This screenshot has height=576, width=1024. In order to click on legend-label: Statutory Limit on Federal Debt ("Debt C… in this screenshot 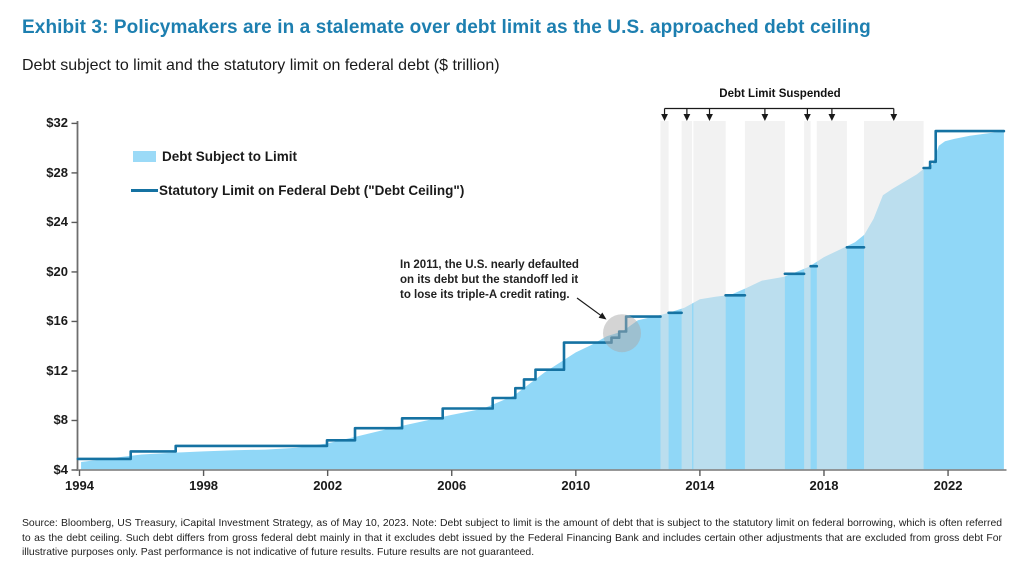, I will do `click(312, 190)`.